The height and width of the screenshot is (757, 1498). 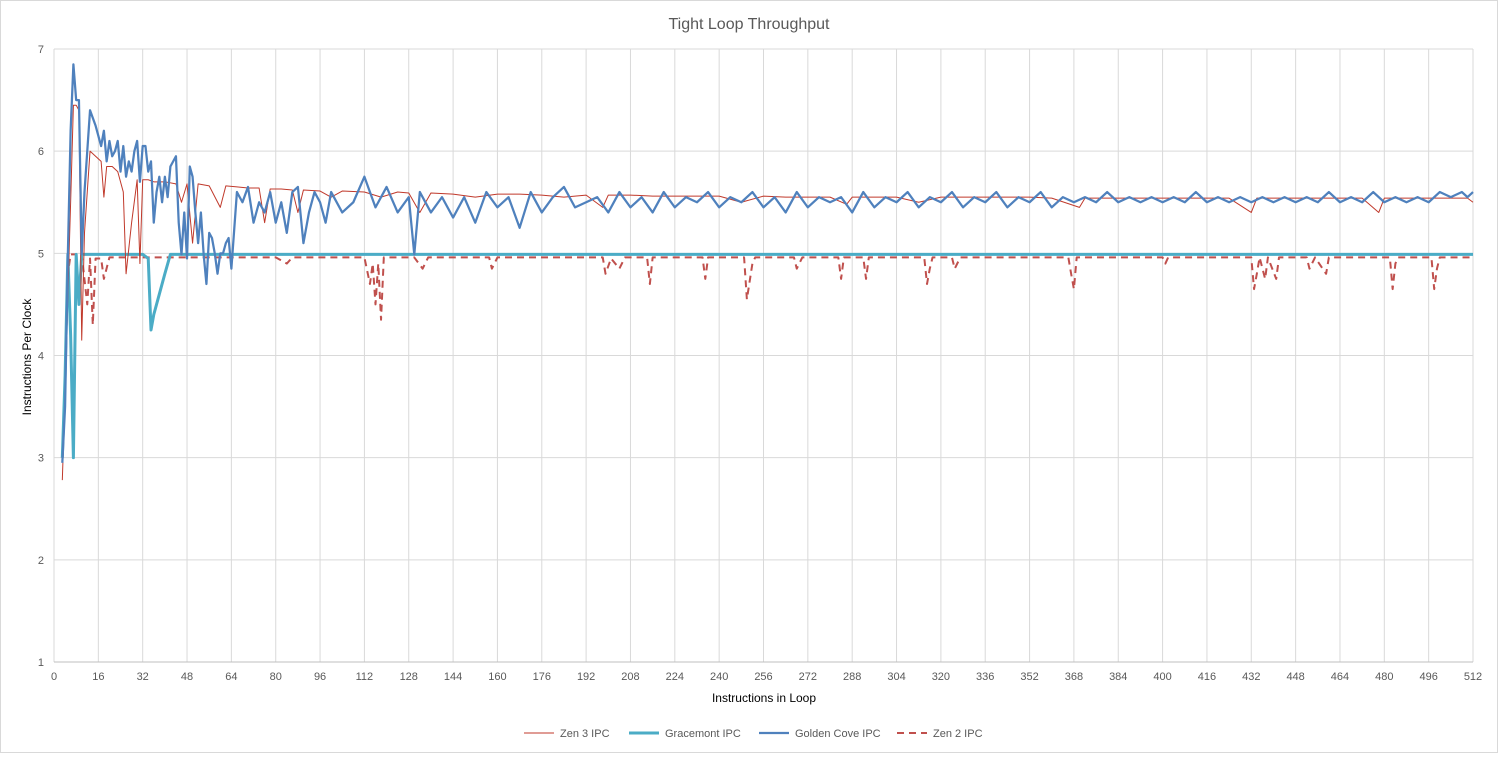 What do you see at coordinates (54, 677) in the screenshot?
I see `x-tick-label: 0` at bounding box center [54, 677].